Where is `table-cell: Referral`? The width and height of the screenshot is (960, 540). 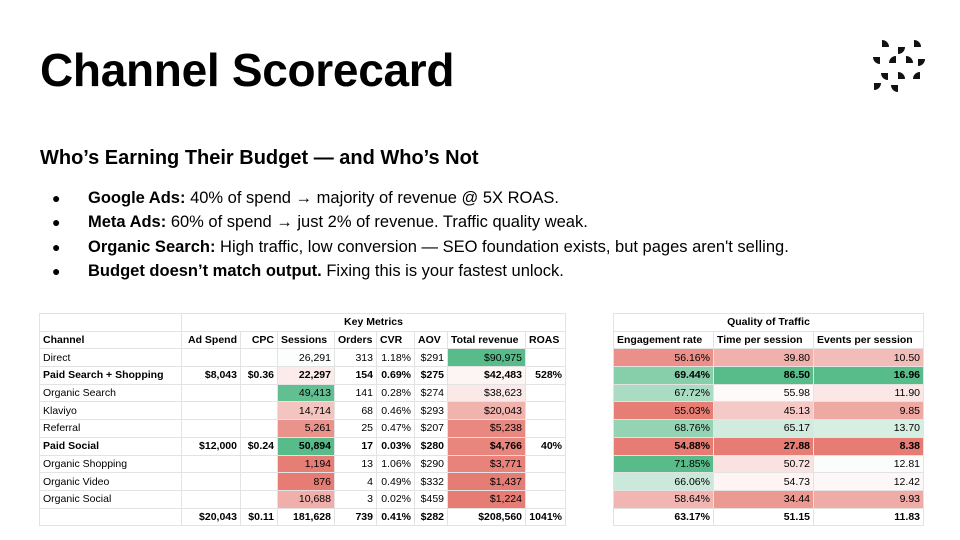
table-cell: Referral is located at coordinates (110, 428).